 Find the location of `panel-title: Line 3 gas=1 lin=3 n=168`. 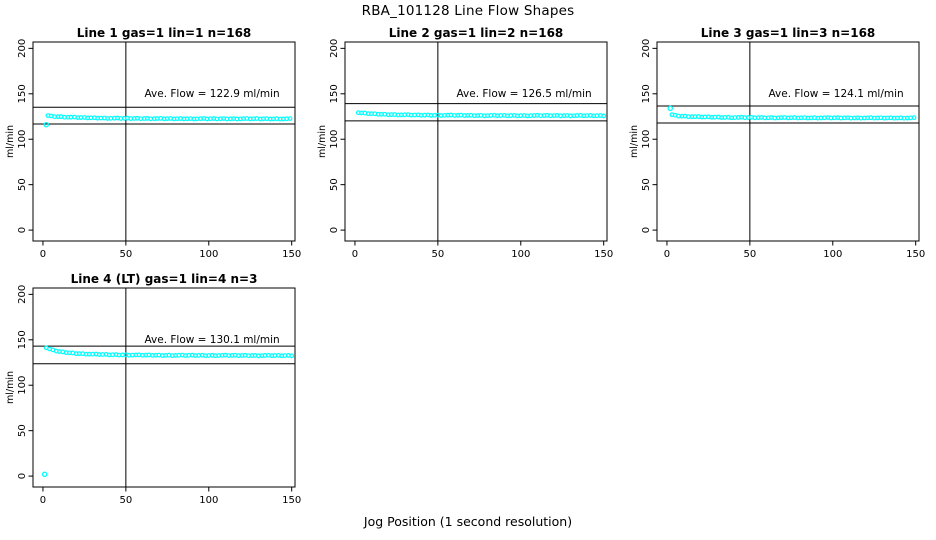

panel-title: Line 3 gas=1 lin=3 n=168 is located at coordinates (788, 33).